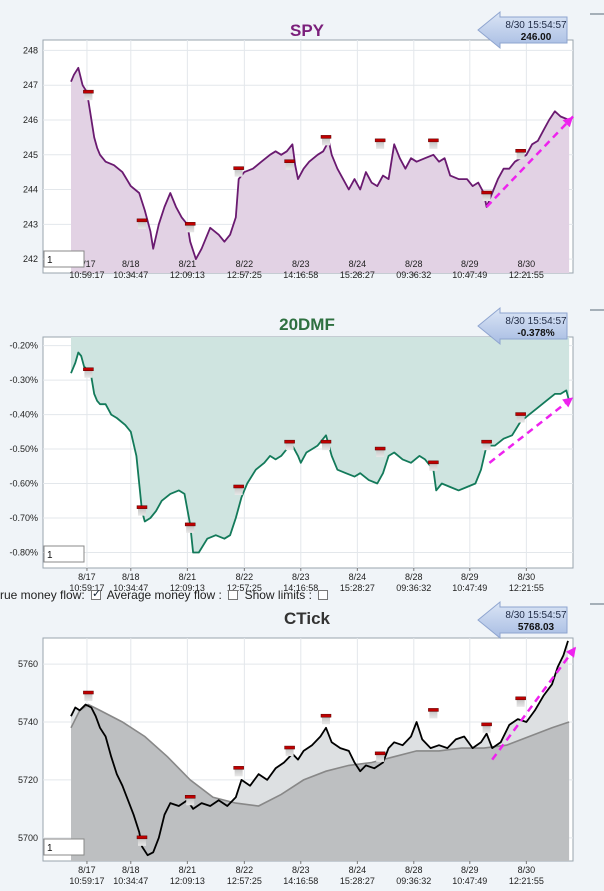 The width and height of the screenshot is (604, 891). Describe the element at coordinates (96, 593) in the screenshot. I see `money-flow-checkbox` at that location.